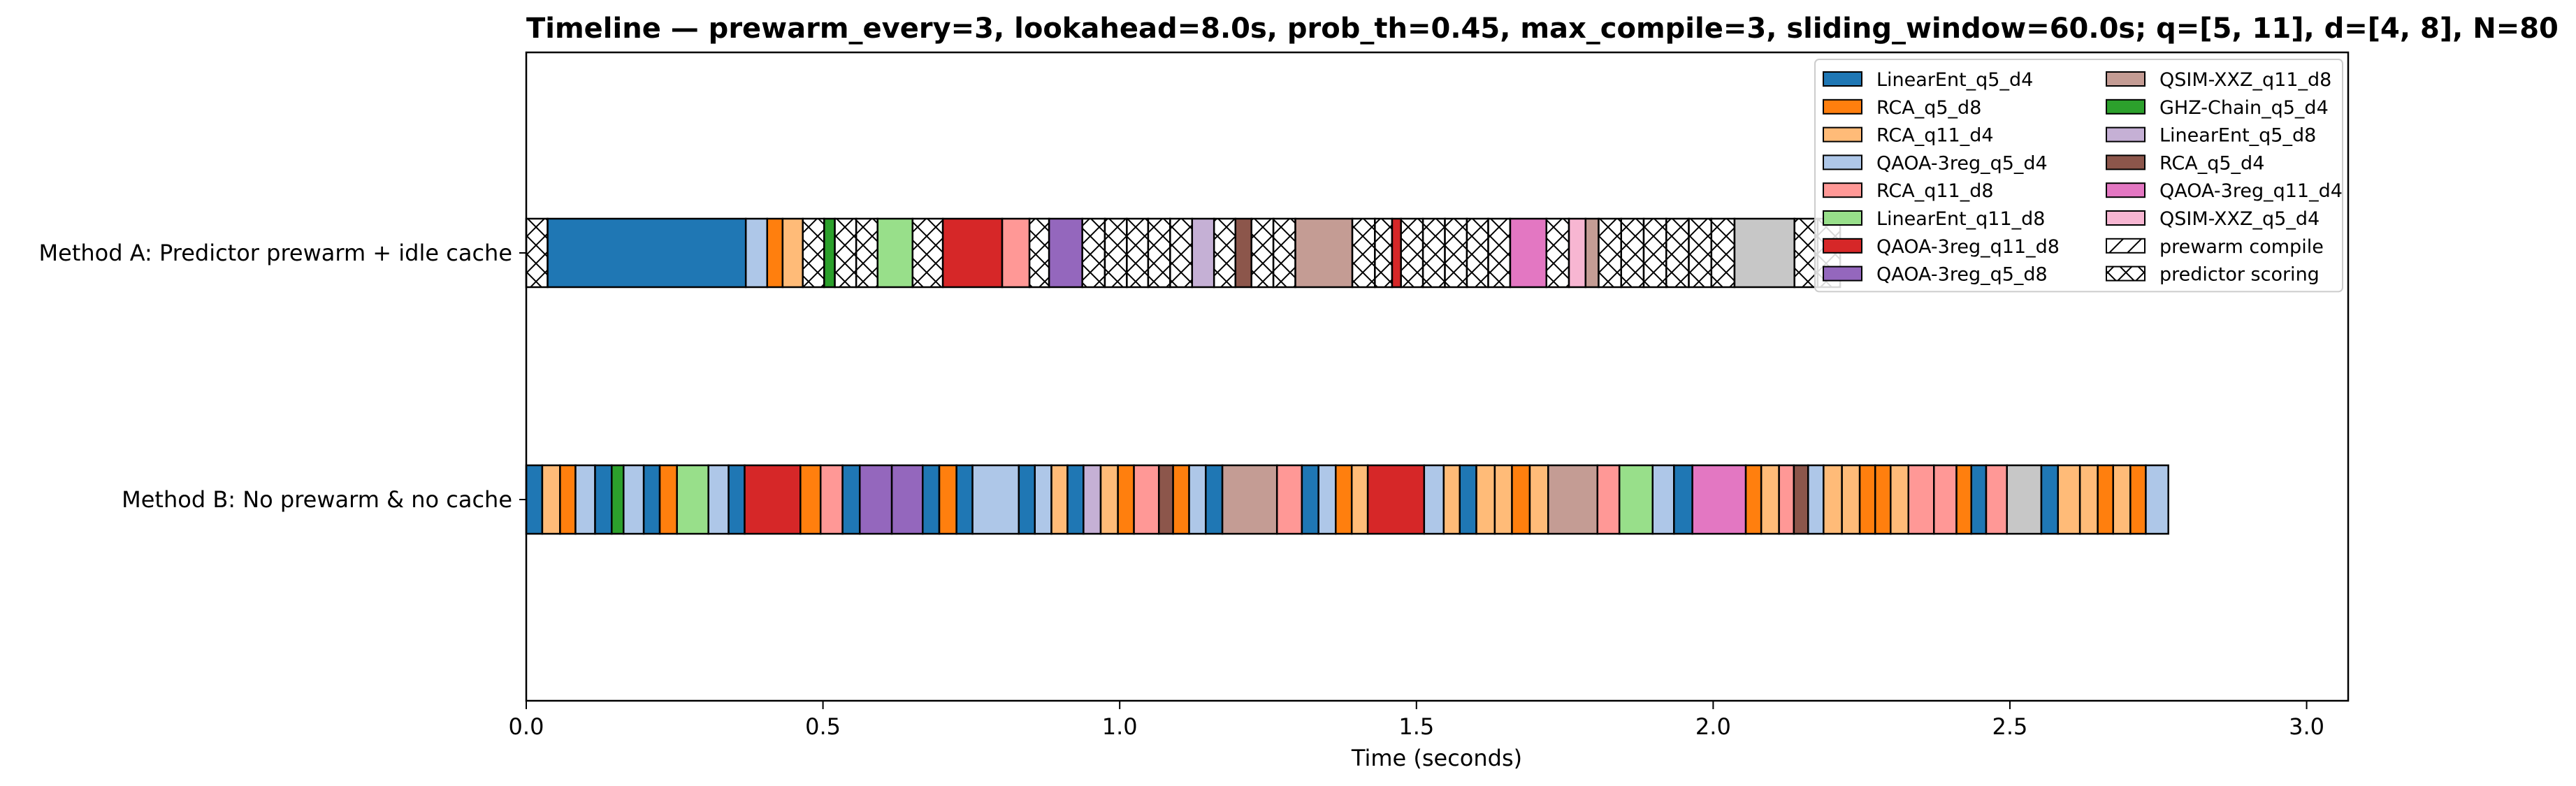 The height and width of the screenshot is (786, 2576). I want to click on x-tick-label: 0.5, so click(823, 726).